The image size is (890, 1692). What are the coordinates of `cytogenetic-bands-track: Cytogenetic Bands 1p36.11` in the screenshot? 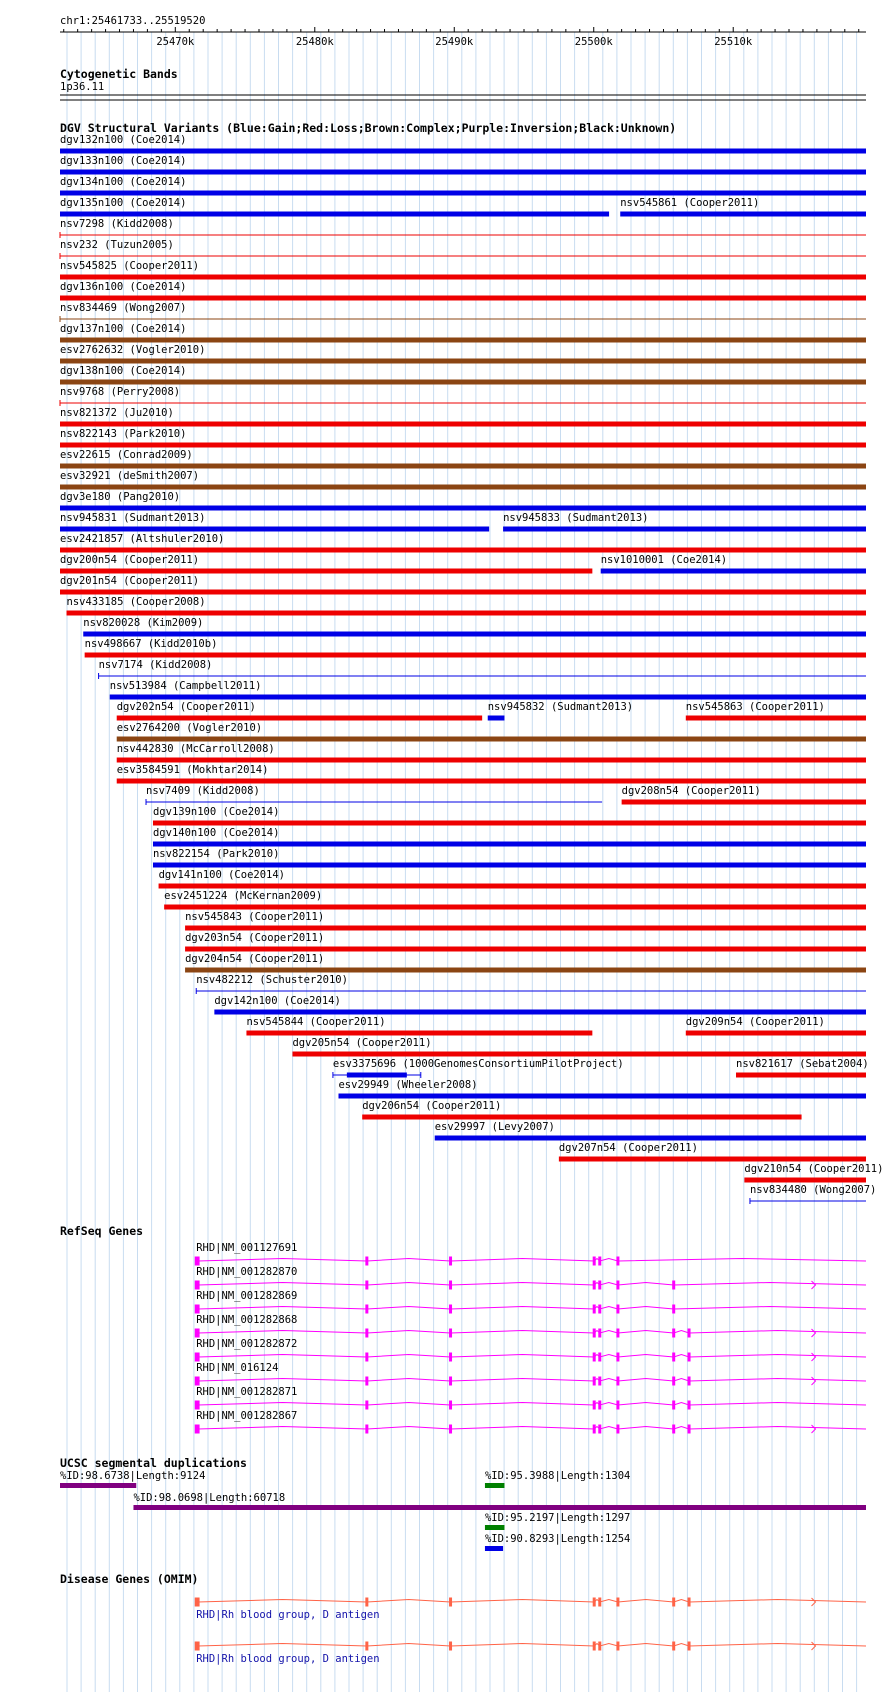 It's located at (463, 84).